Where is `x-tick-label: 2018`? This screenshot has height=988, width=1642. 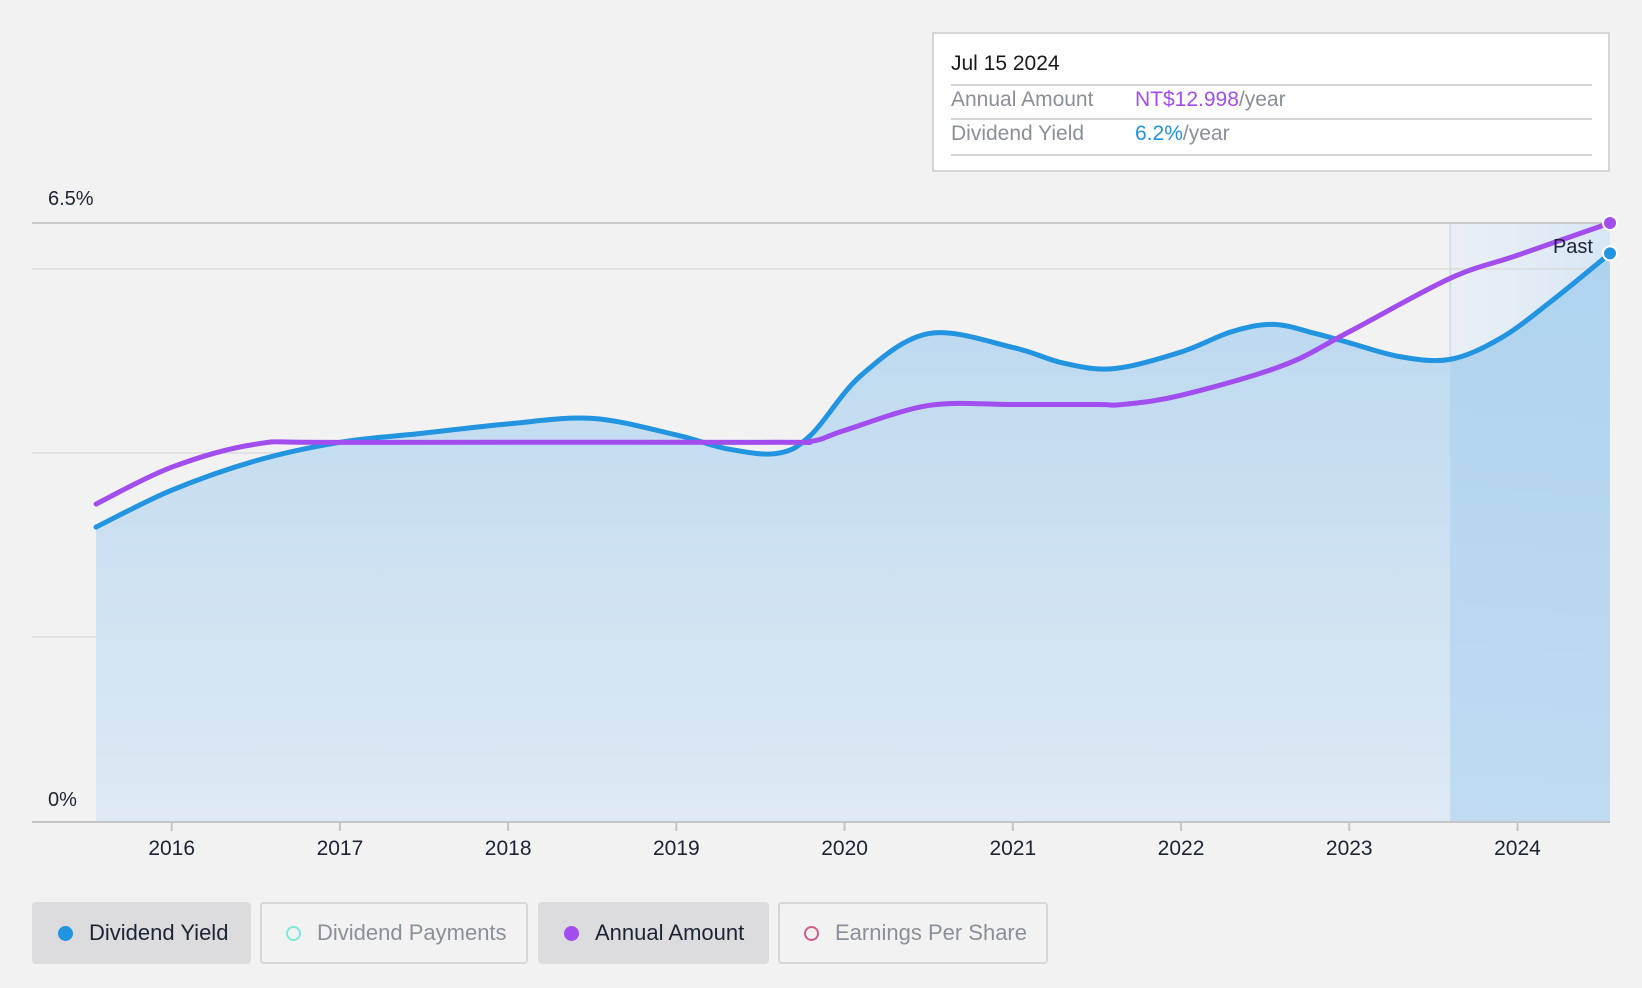
x-tick-label: 2018 is located at coordinates (508, 848).